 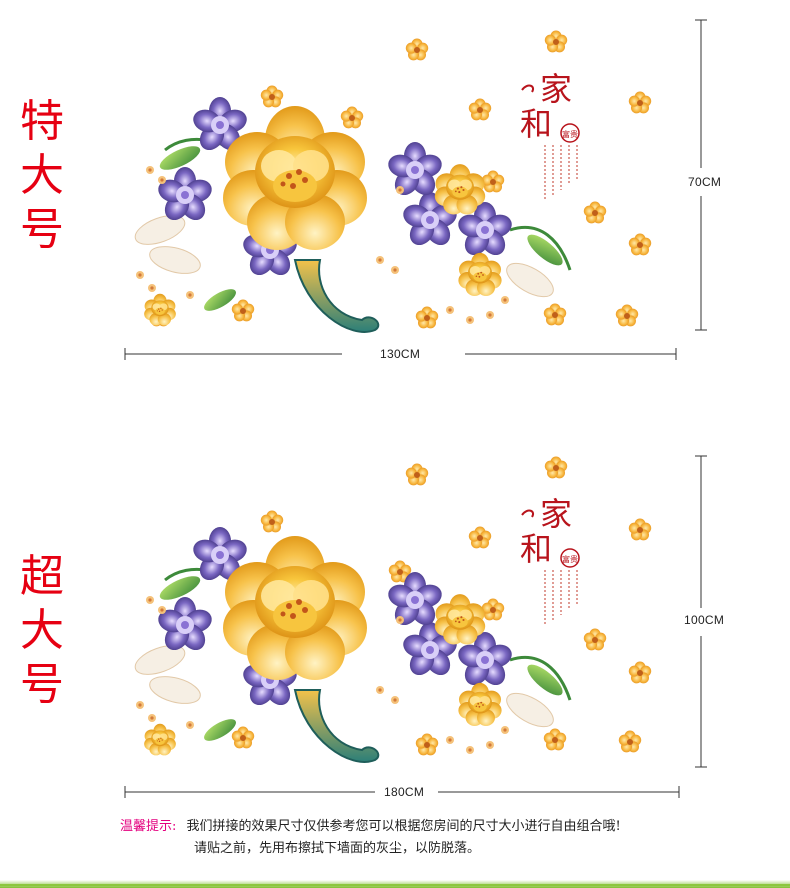 What do you see at coordinates (704, 620) in the screenshot?
I see `height-label: 100CM` at bounding box center [704, 620].